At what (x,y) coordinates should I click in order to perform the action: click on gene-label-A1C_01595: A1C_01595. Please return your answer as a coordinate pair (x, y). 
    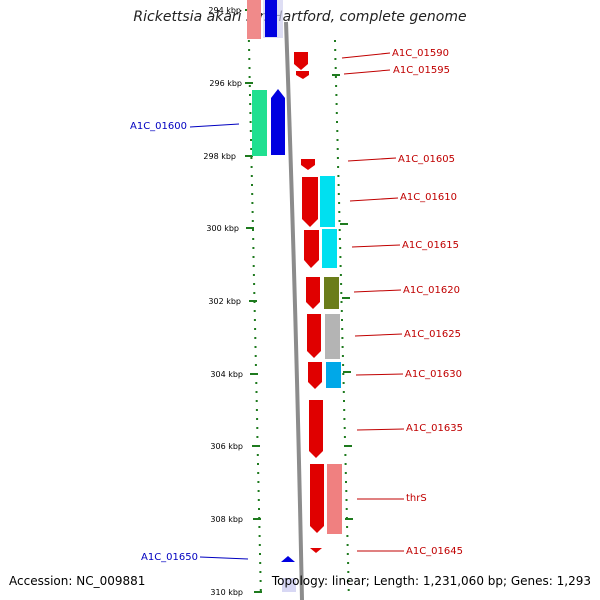
    Looking at the image, I should click on (421, 70).